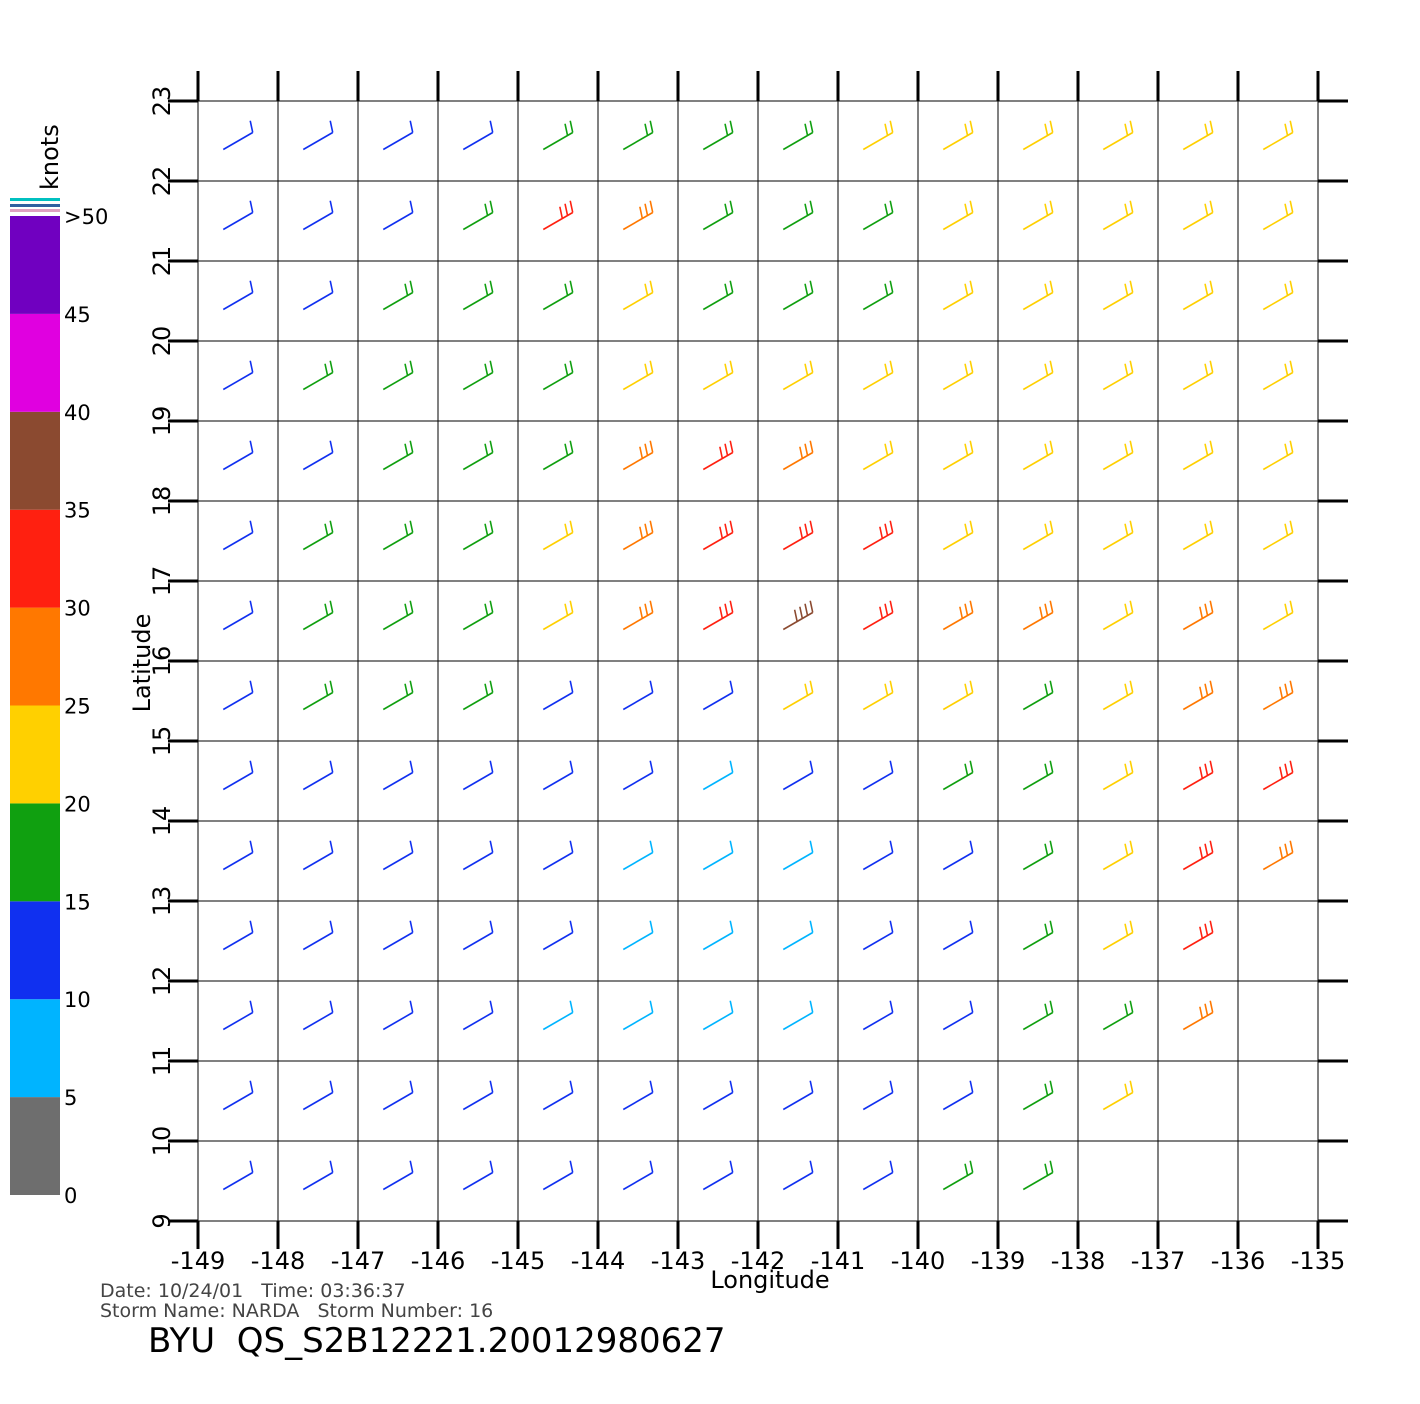 The width and height of the screenshot is (1420, 1404). I want to click on colorbar-label: 20, so click(77, 804).